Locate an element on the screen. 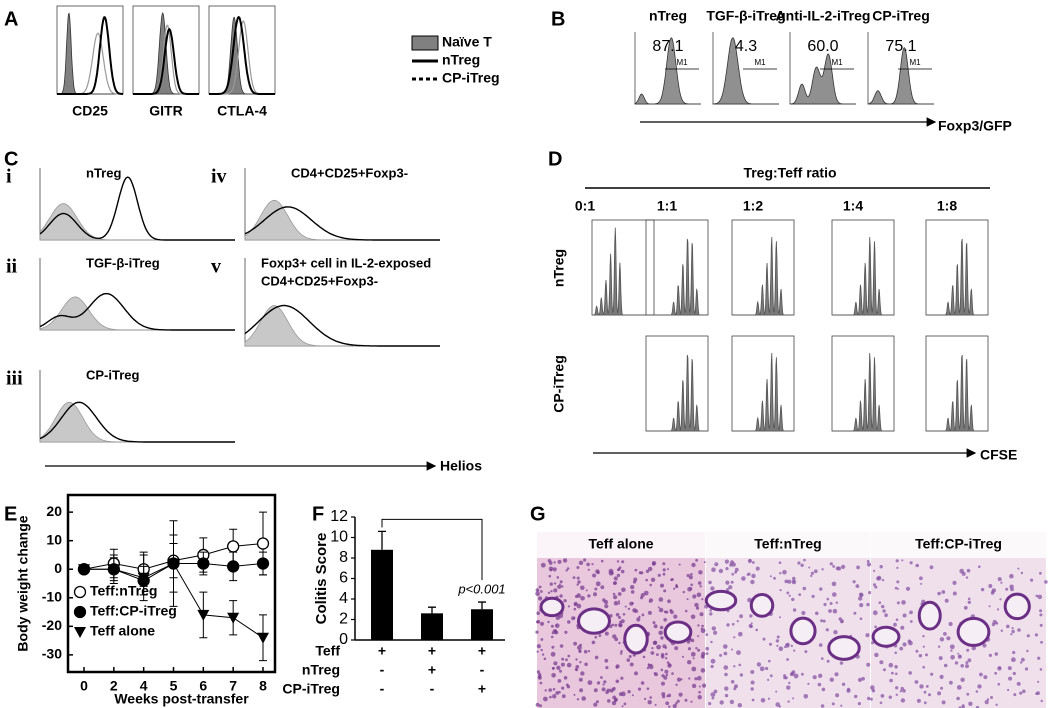 This screenshot has height=708, width=1050. legend-marker is located at coordinates (80, 592).